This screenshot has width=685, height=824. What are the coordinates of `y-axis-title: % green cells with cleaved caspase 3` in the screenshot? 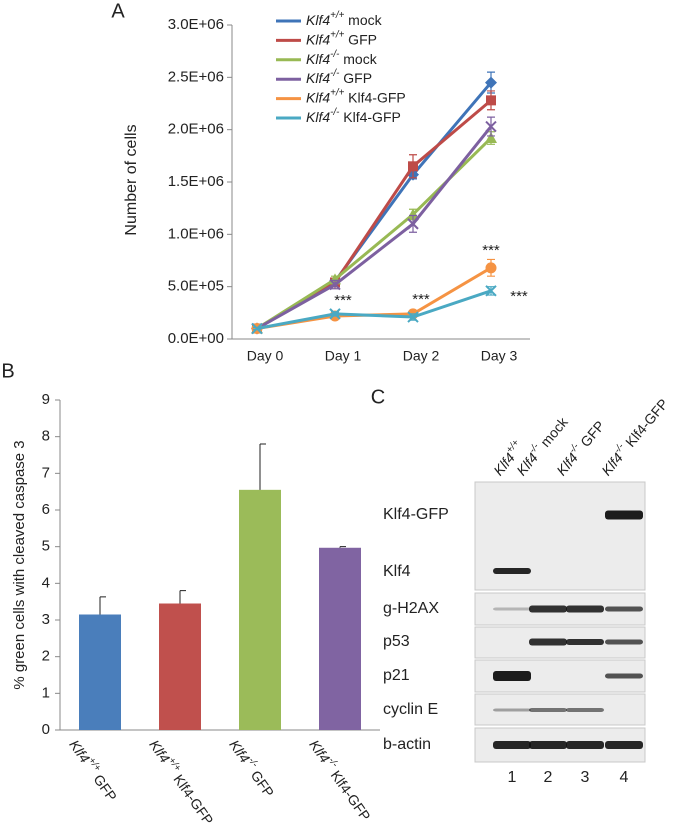 It's located at (19, 564).